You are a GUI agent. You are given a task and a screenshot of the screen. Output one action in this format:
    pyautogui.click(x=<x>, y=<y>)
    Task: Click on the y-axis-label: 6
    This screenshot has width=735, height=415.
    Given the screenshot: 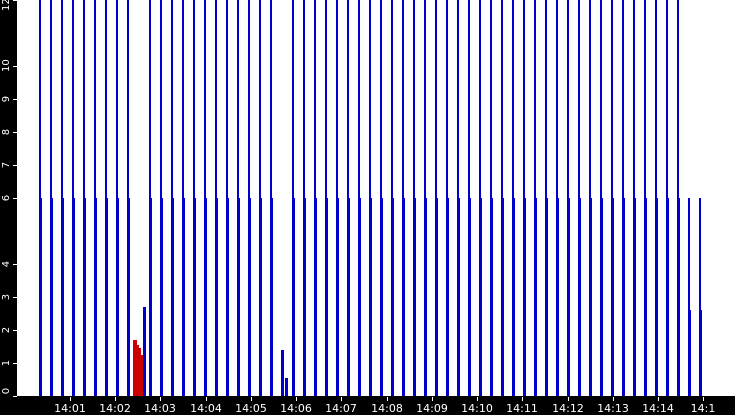 What is the action you would take?
    pyautogui.click(x=6, y=198)
    